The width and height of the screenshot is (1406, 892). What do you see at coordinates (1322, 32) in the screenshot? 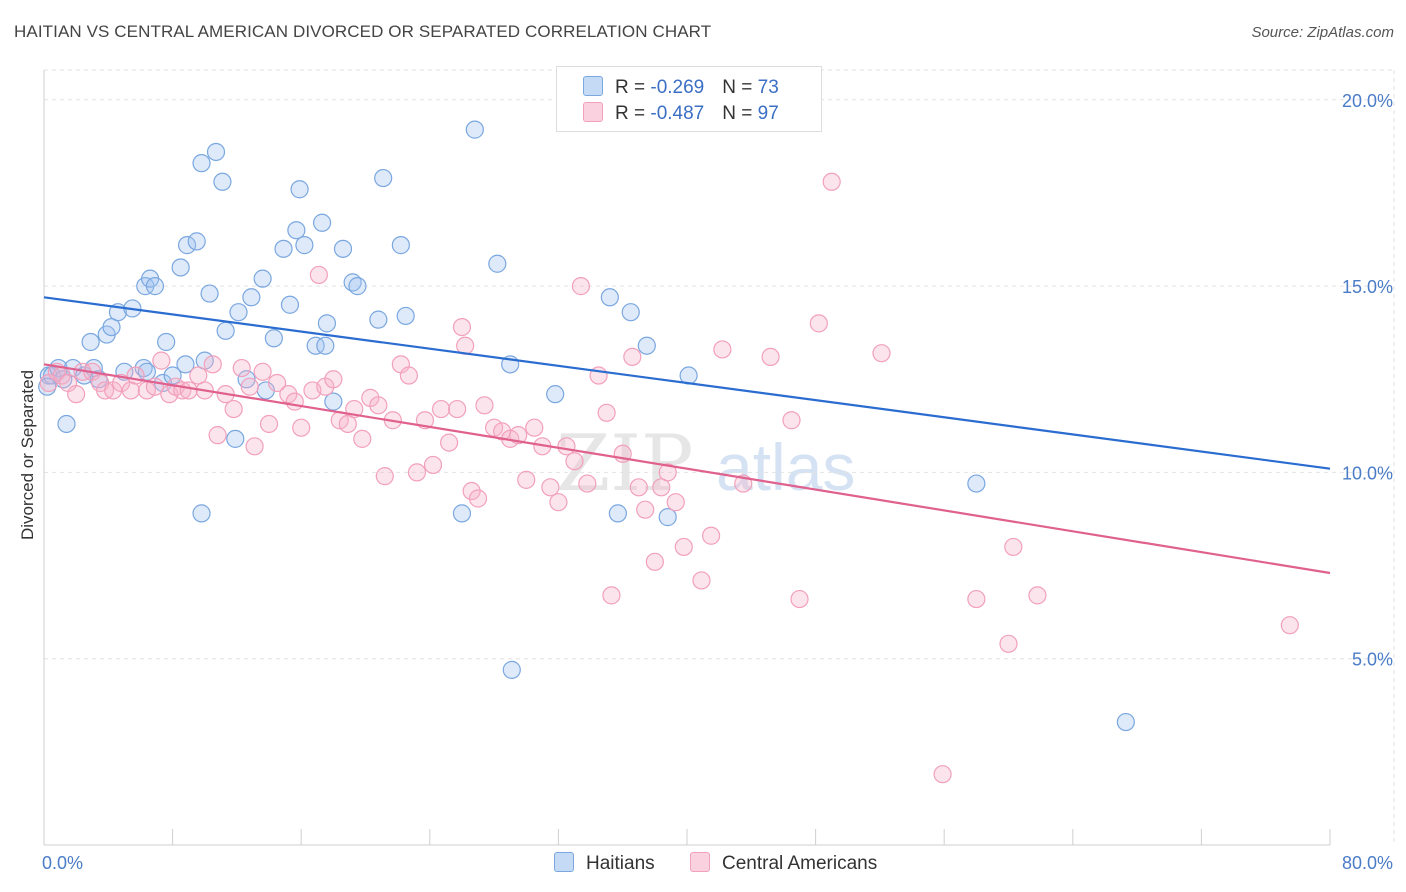
I see `chart-source: Source: ZipAtlas.com` at bounding box center [1322, 32].